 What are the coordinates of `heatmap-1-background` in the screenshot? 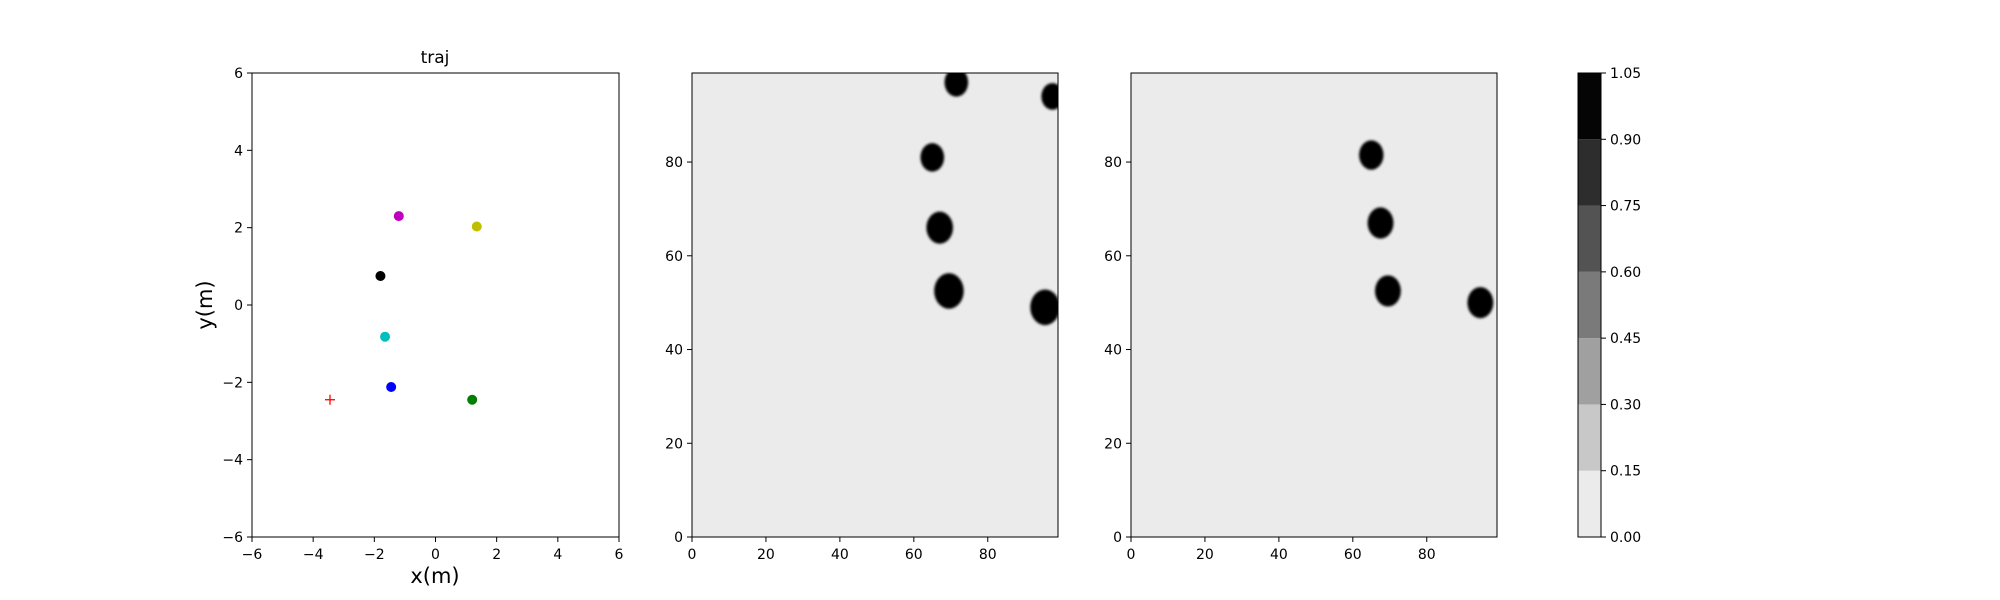 It's located at (875, 305).